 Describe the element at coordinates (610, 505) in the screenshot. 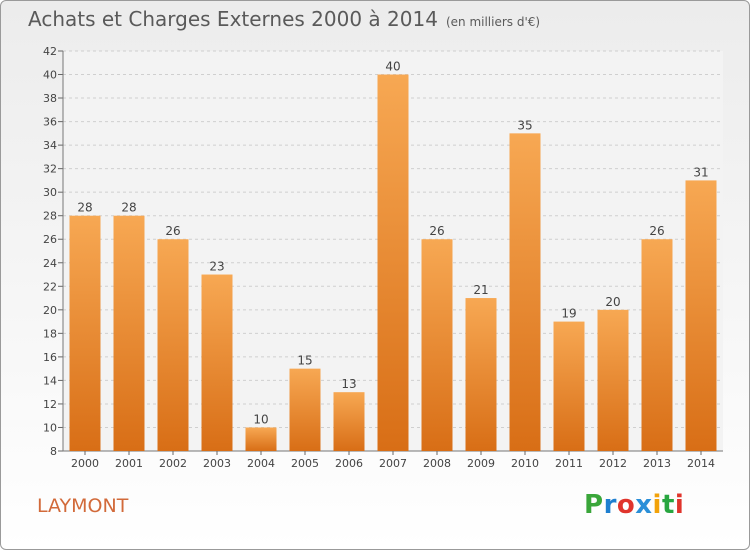

I see `logo-letter: r` at that location.